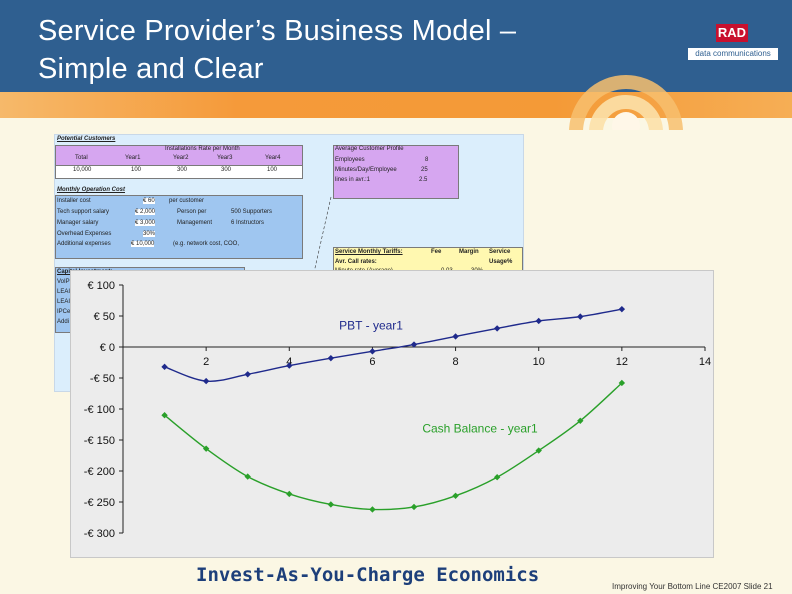  What do you see at coordinates (456, 362) in the screenshot?
I see `x-tick-label: 8` at bounding box center [456, 362].